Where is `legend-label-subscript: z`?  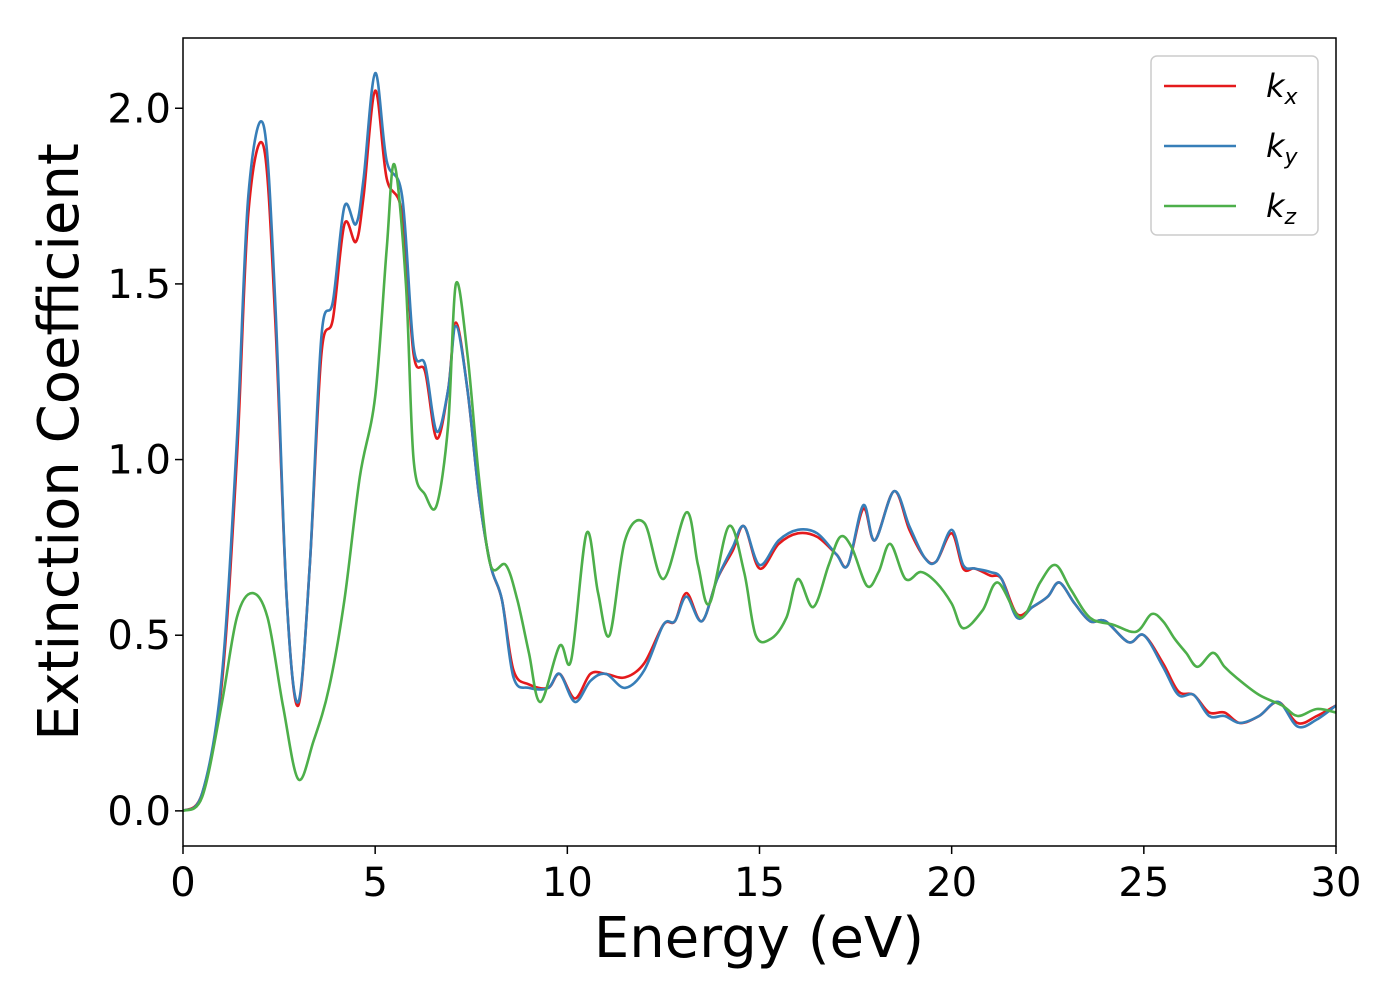 legend-label-subscript: z is located at coordinates (1290, 217).